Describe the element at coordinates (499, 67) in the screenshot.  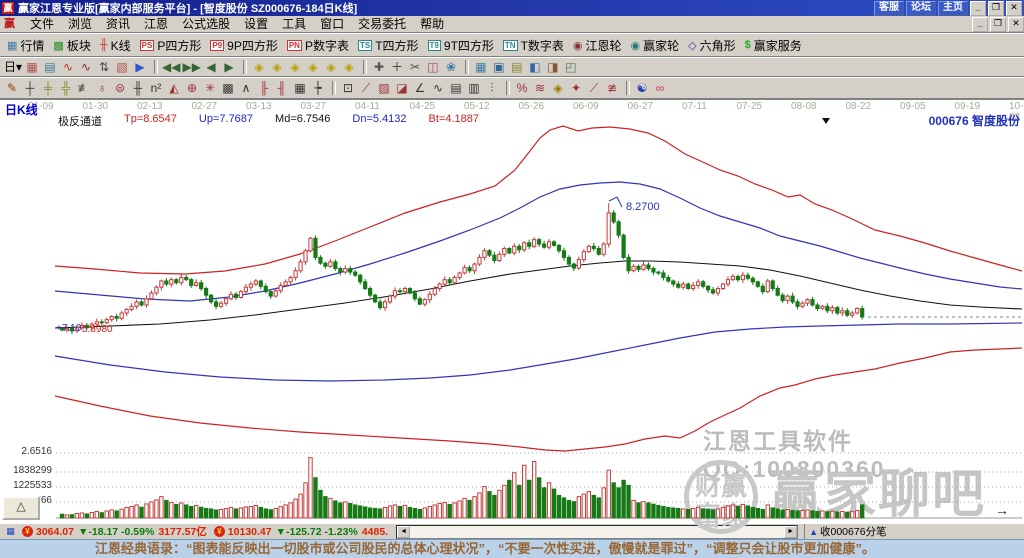
I see `calculator-icon: ▣` at that location.